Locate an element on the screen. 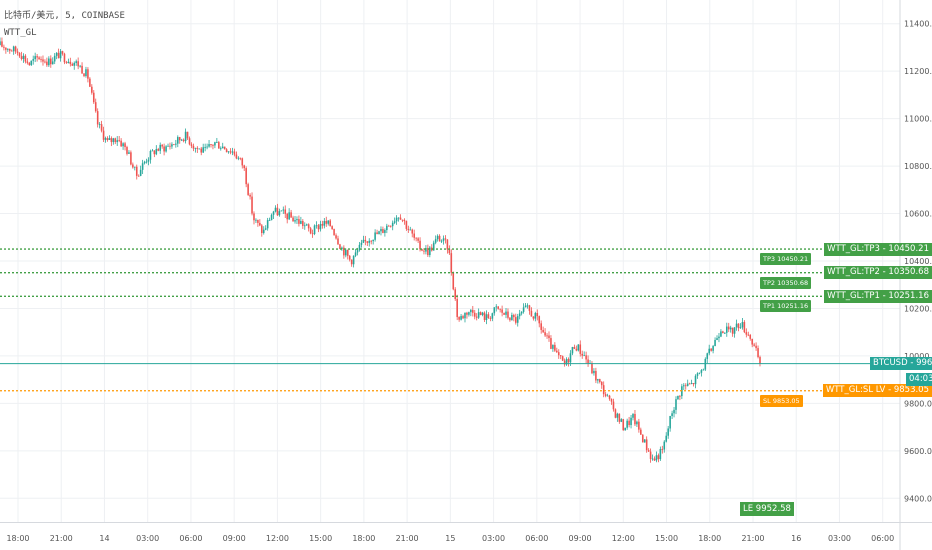  indicator-name: WTT_GL is located at coordinates (20, 33).